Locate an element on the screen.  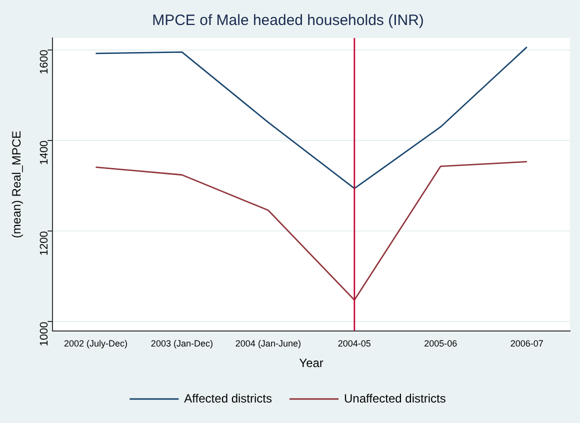
x-tick-label: 2003 (Jan-Dec) is located at coordinates (181, 343).